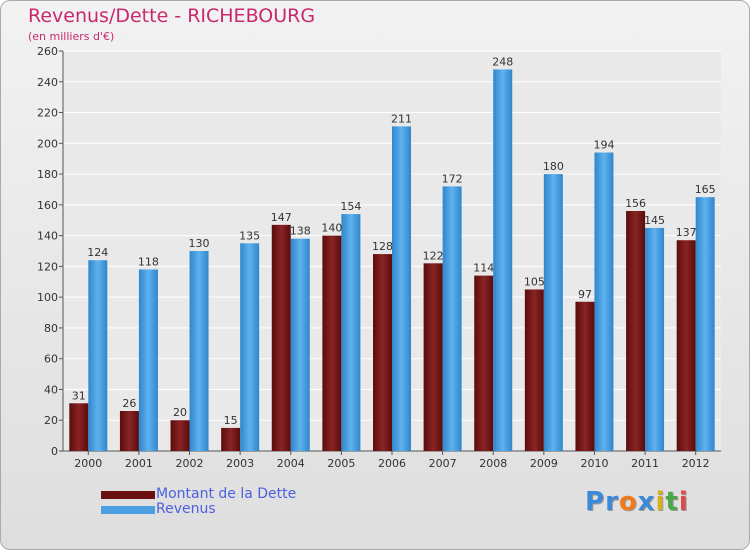 This screenshot has height=550, width=750. Describe the element at coordinates (331, 228) in the screenshot. I see `data-label-dette: 140` at that location.